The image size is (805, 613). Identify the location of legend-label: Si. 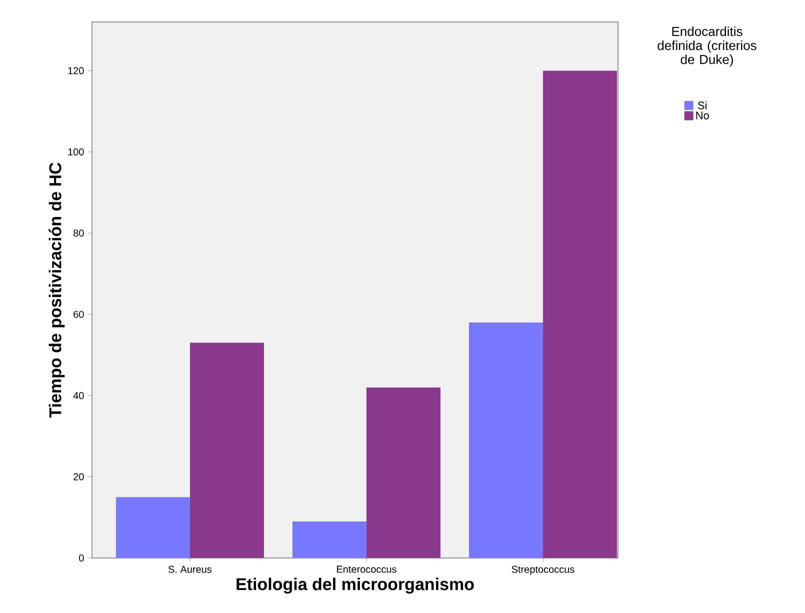
(702, 105).